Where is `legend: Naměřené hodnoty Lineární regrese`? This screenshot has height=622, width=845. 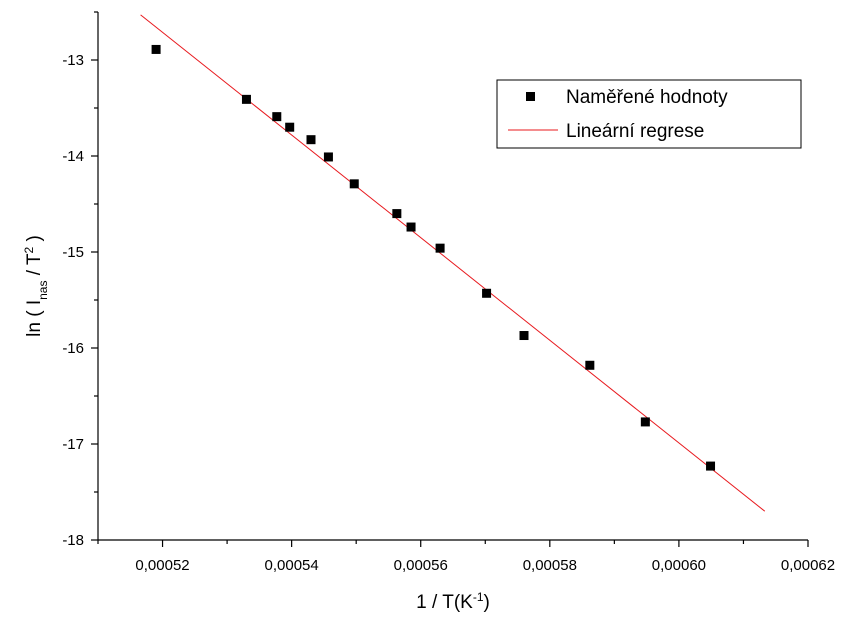 legend: Naměřené hodnoty Lineární regrese is located at coordinates (649, 114).